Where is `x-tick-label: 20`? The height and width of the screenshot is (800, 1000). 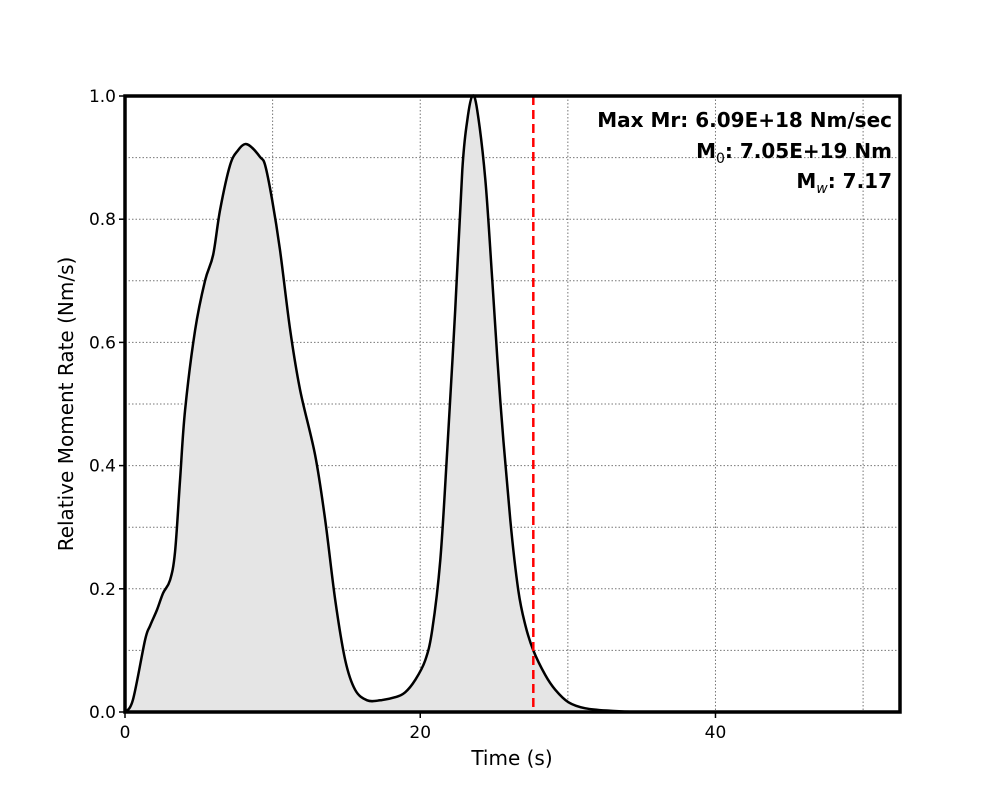
x-tick-label: 20 is located at coordinates (420, 733).